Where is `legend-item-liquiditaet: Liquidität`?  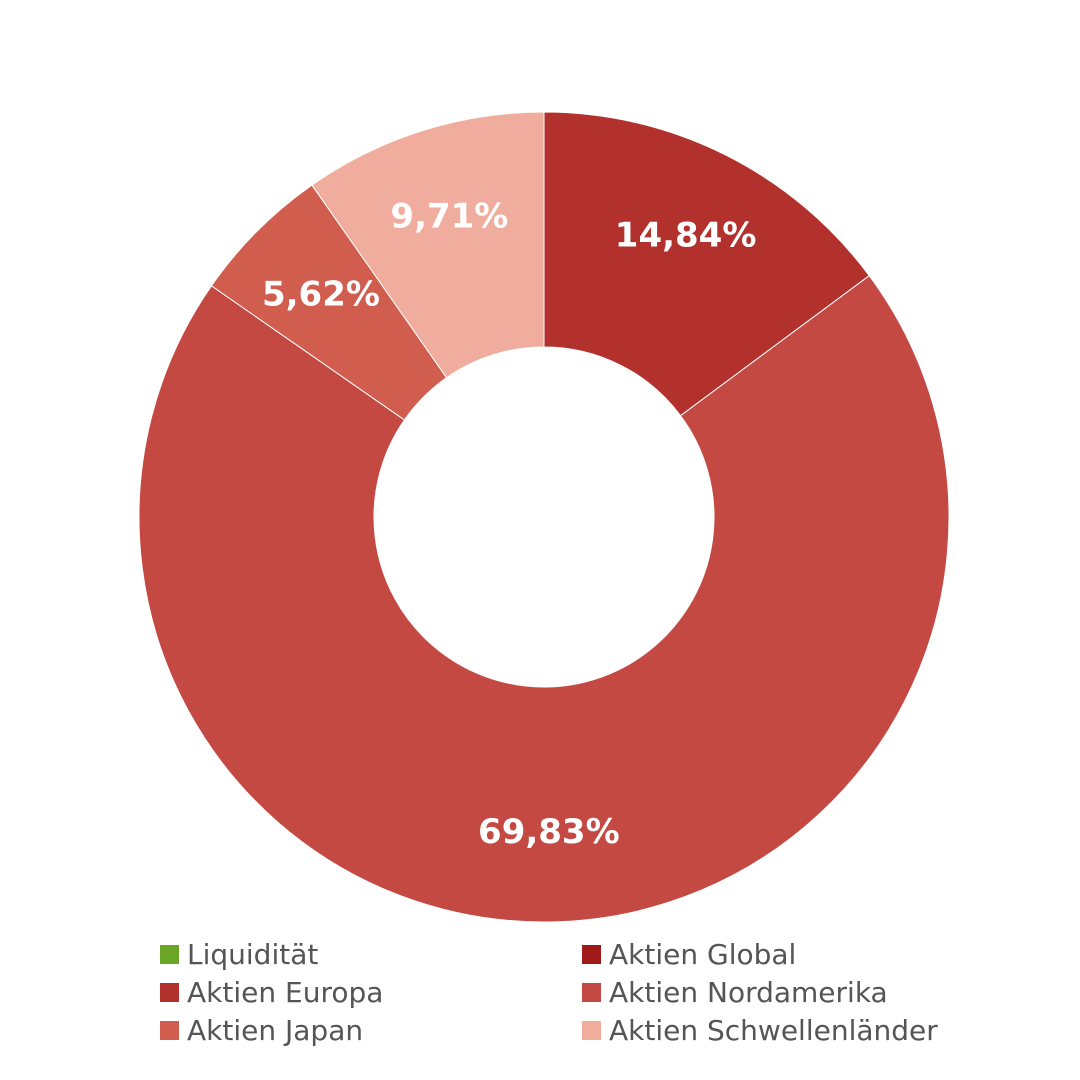 legend-item-liquiditaet: Liquidität is located at coordinates (371, 954).